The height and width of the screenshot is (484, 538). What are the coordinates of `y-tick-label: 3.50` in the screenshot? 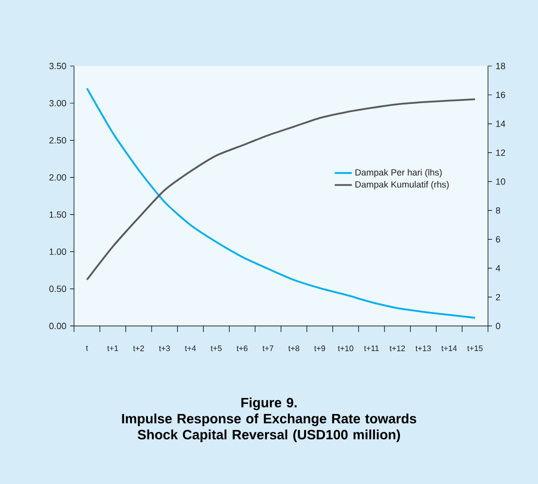 It's located at (57, 66).